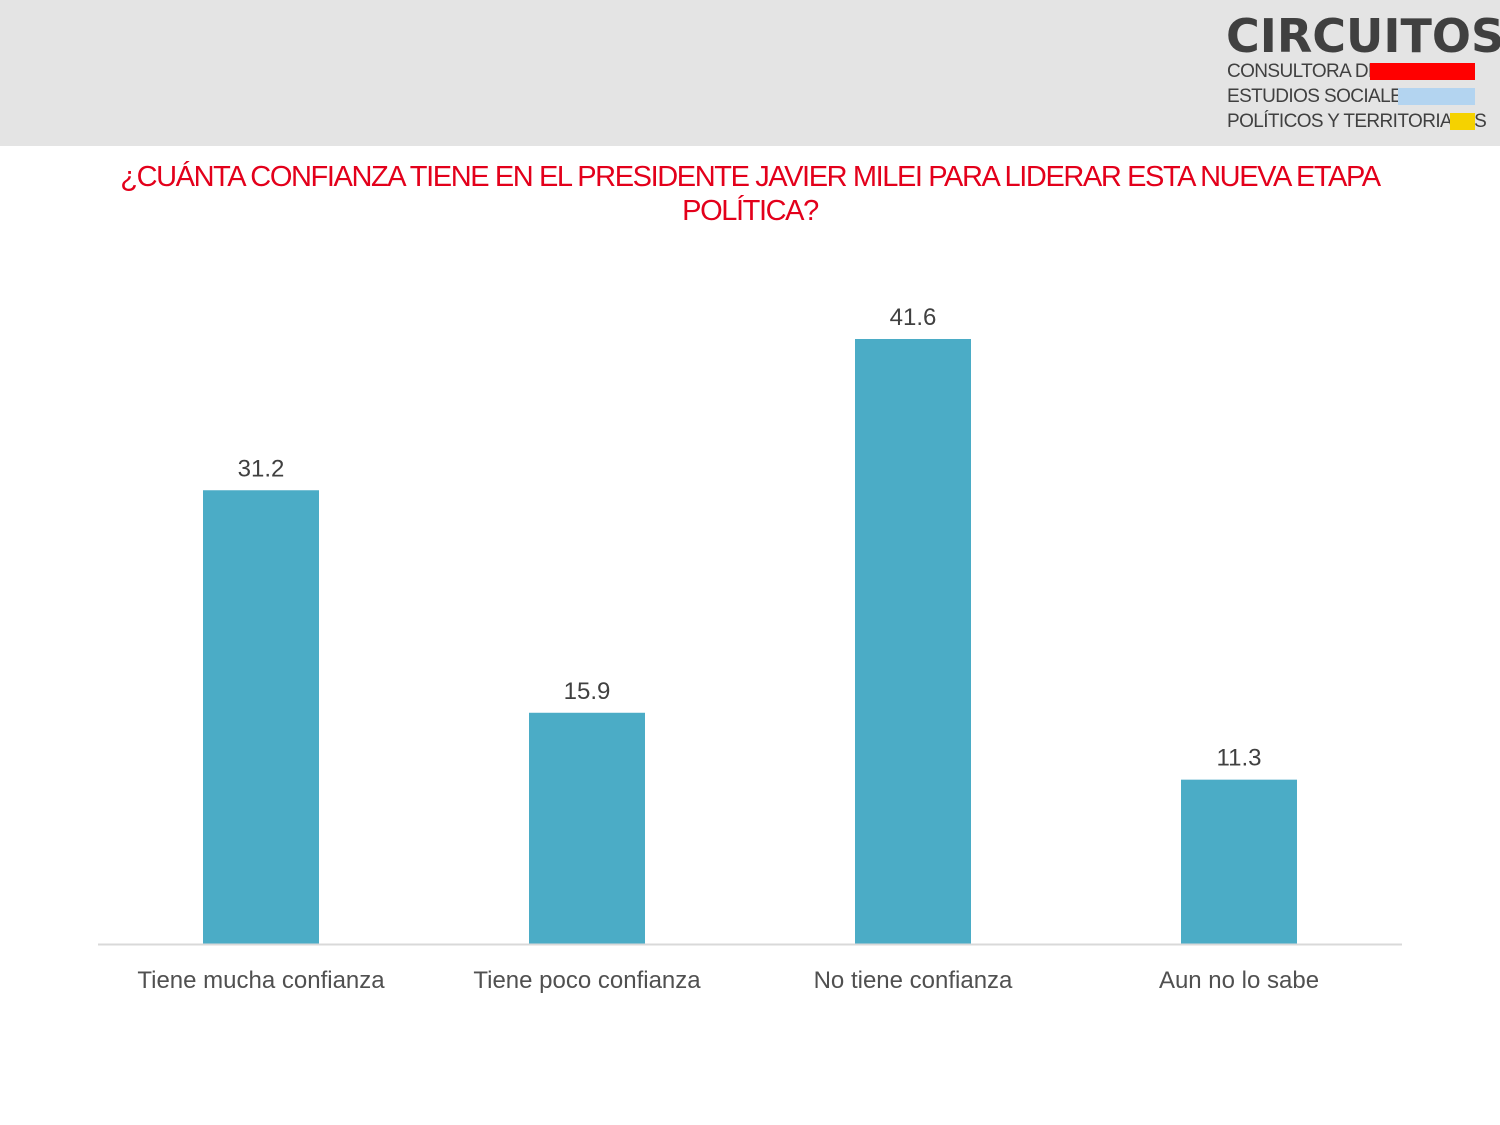 The width and height of the screenshot is (1500, 1125). What do you see at coordinates (261, 468) in the screenshot?
I see `bar-value-label-0: 31.2` at bounding box center [261, 468].